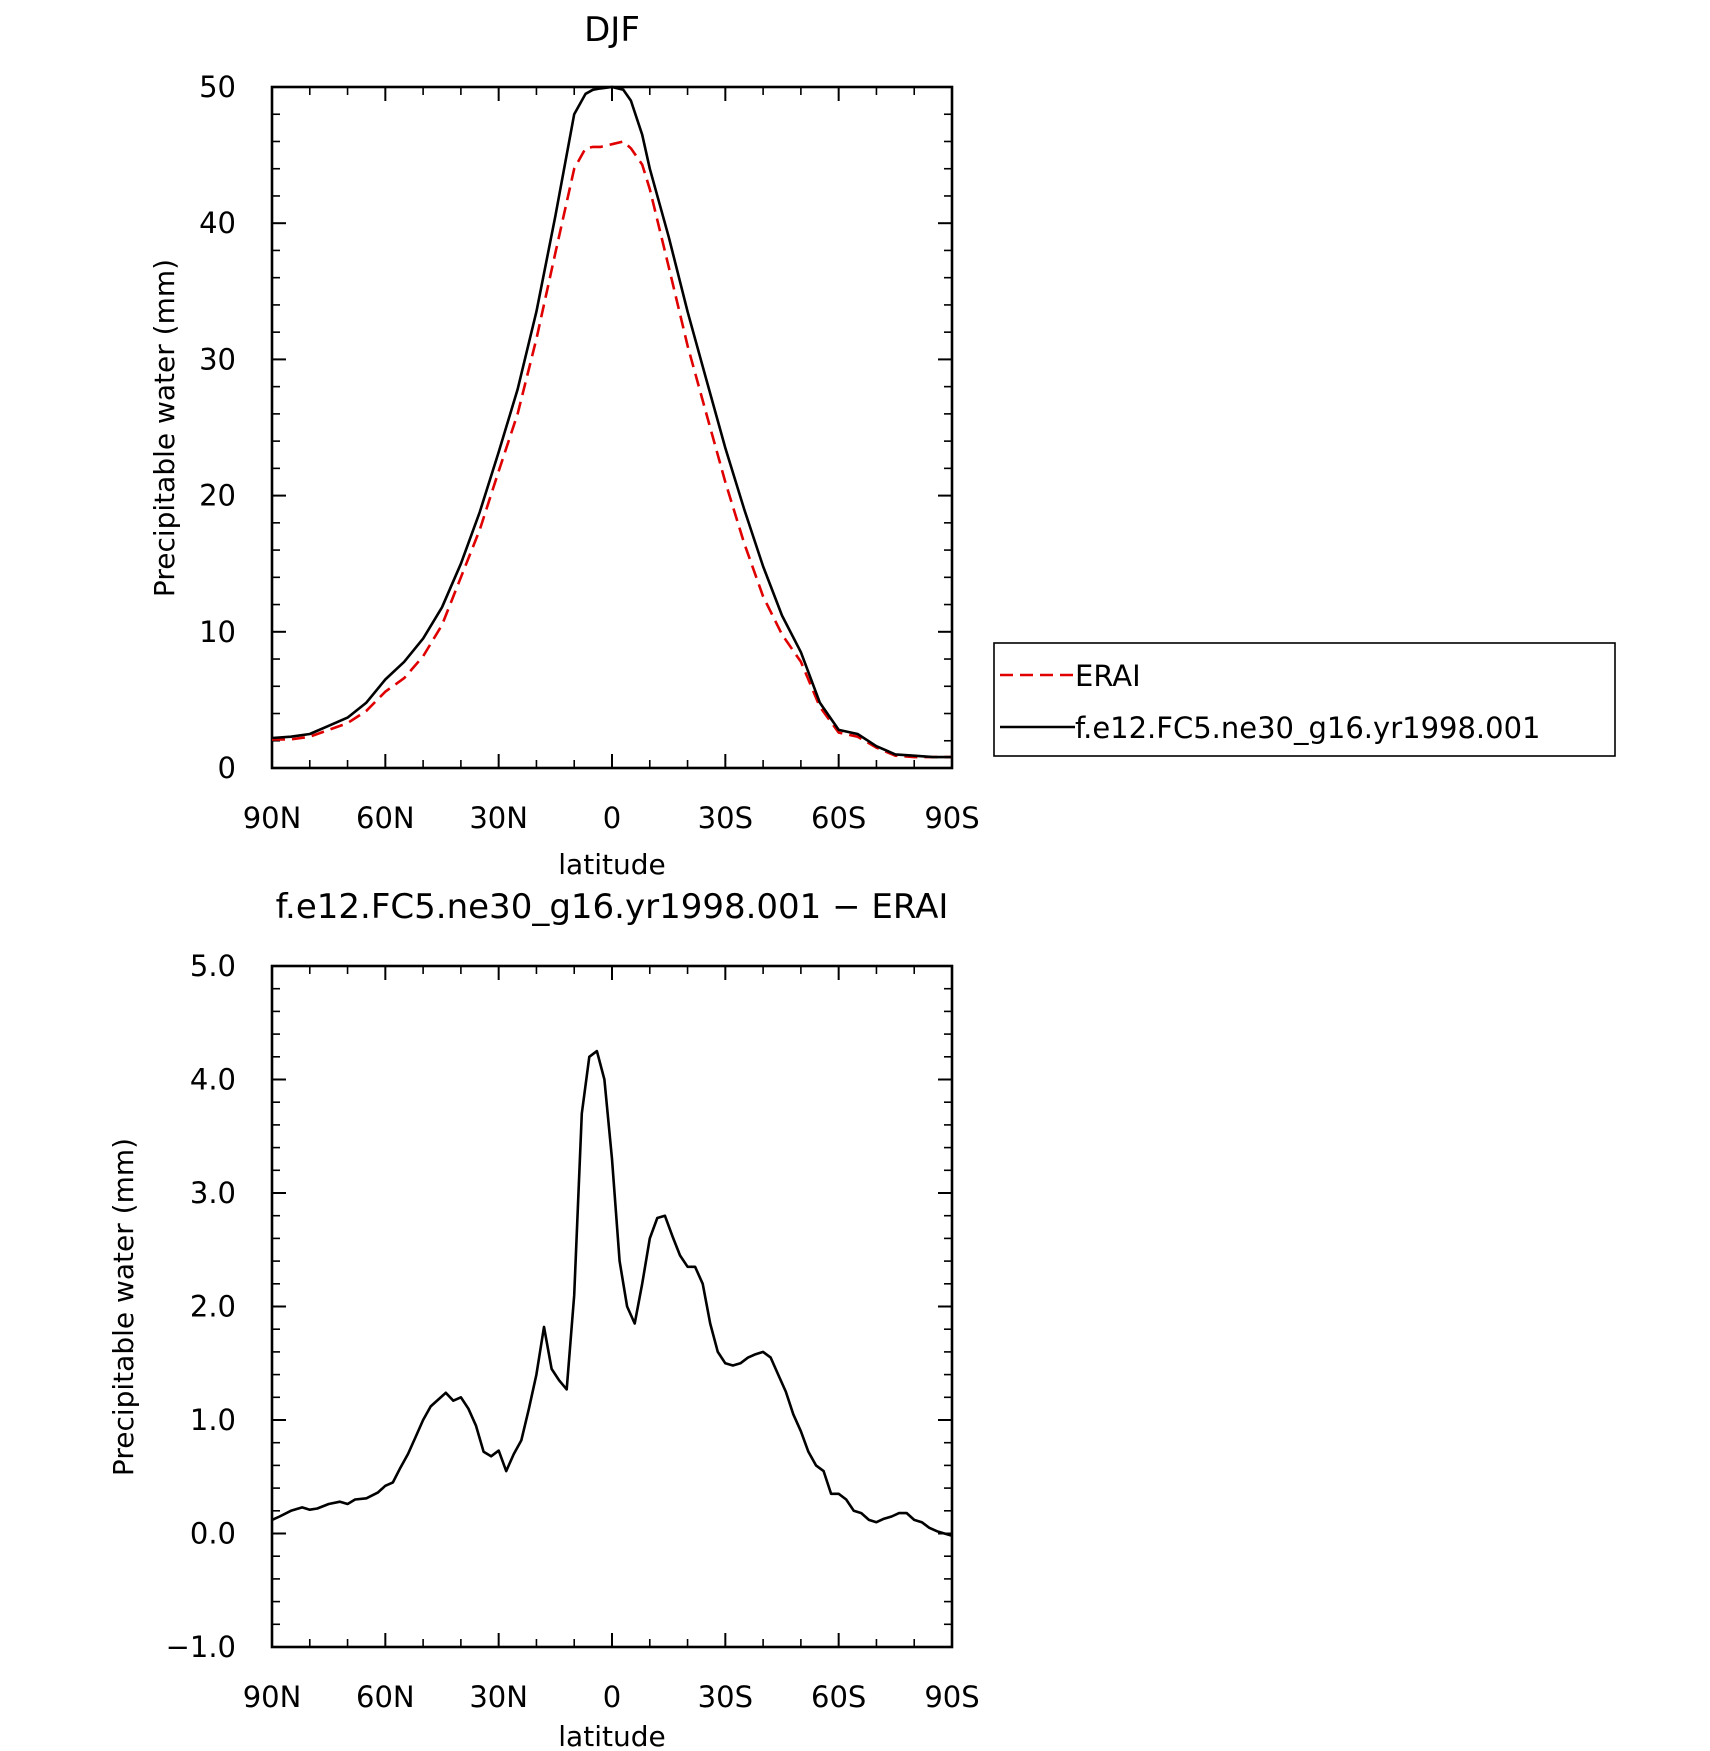 Image resolution: width=1710 pixels, height=1751 pixels. I want to click on legend-box, so click(1304, 699).